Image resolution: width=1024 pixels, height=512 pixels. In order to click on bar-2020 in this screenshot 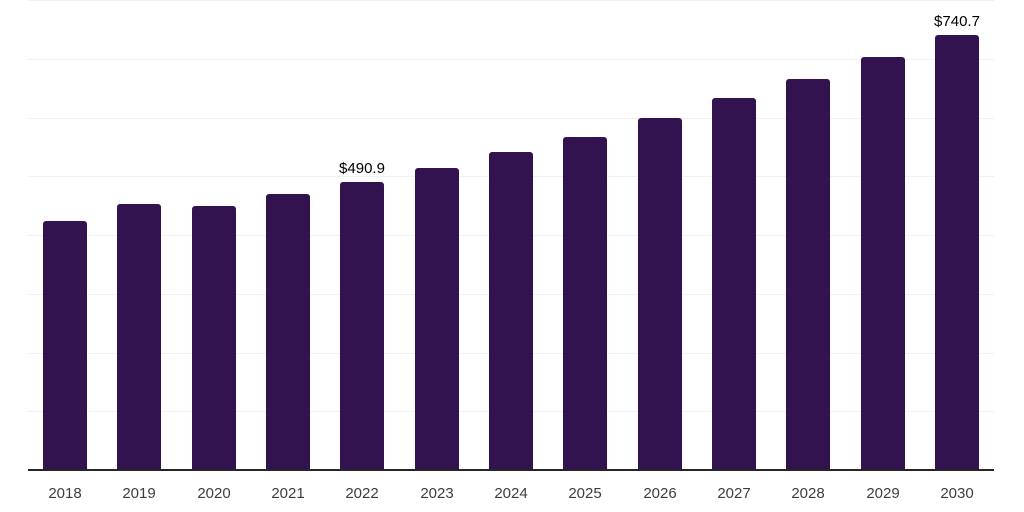, I will do `click(214, 338)`.